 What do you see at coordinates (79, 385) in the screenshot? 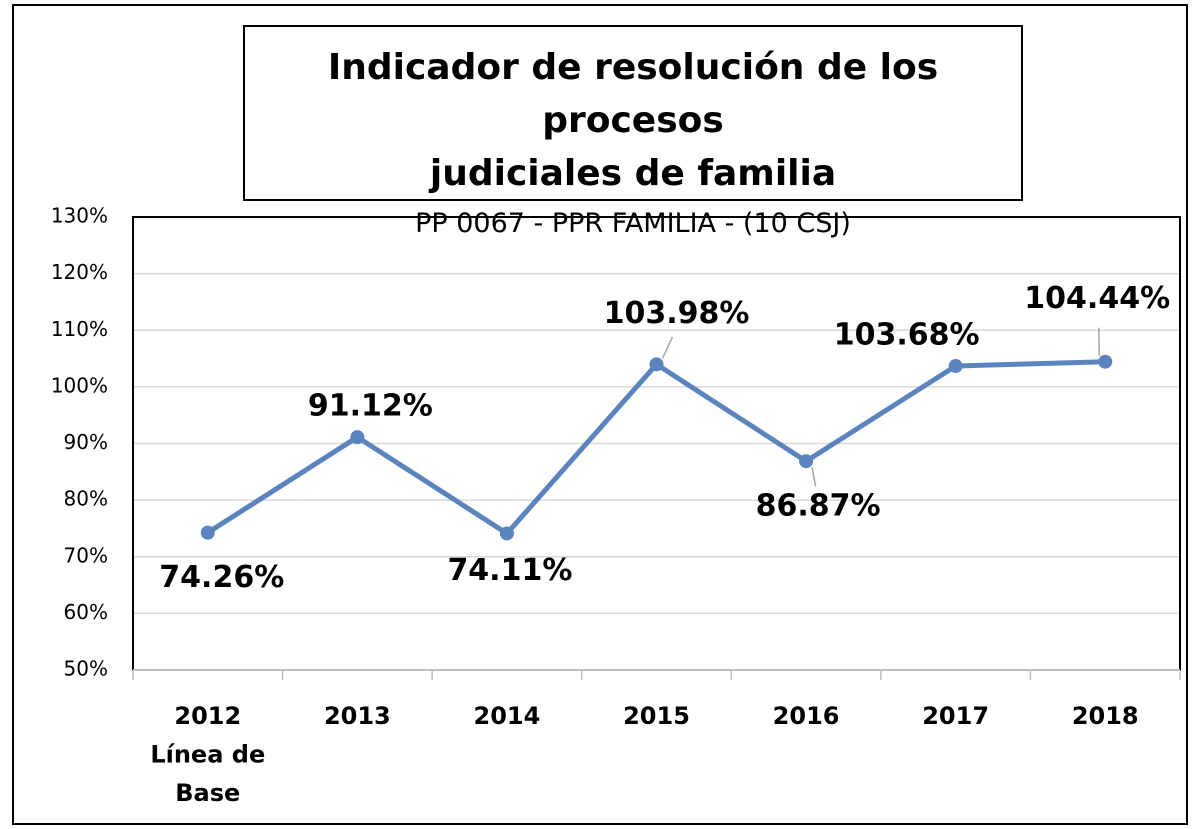
I see `y-tick-label: 100%` at bounding box center [79, 385].